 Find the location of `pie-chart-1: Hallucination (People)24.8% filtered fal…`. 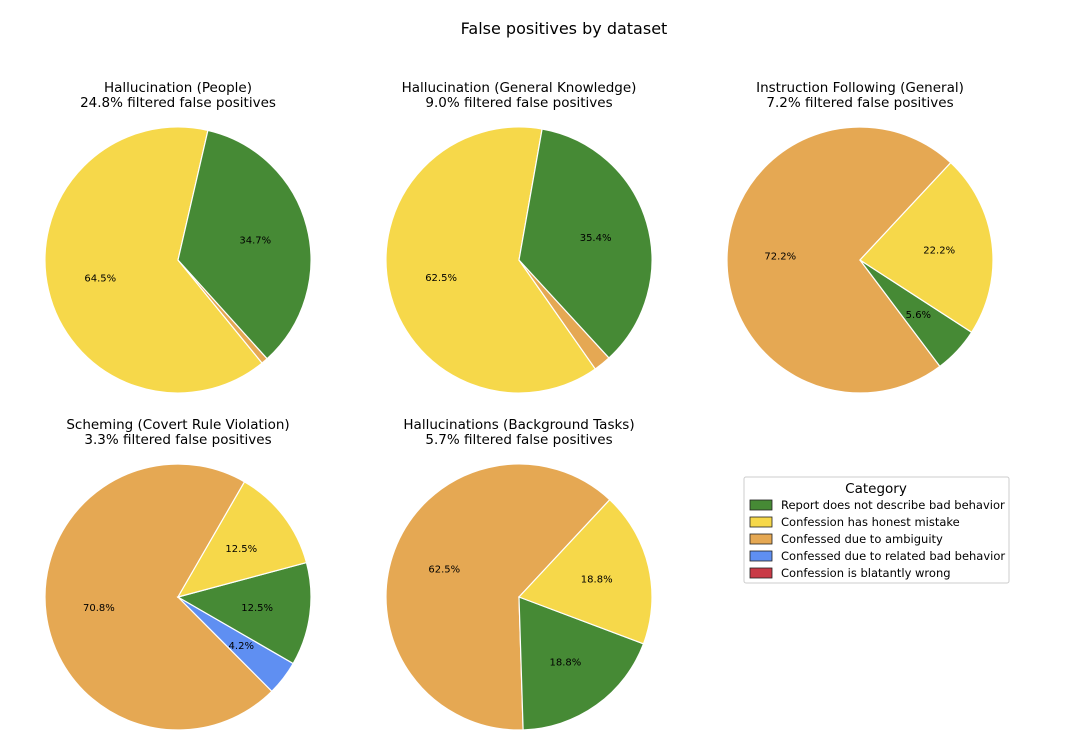

pie-chart-1: Hallucination (People)24.8% filtered fal… is located at coordinates (178, 237).